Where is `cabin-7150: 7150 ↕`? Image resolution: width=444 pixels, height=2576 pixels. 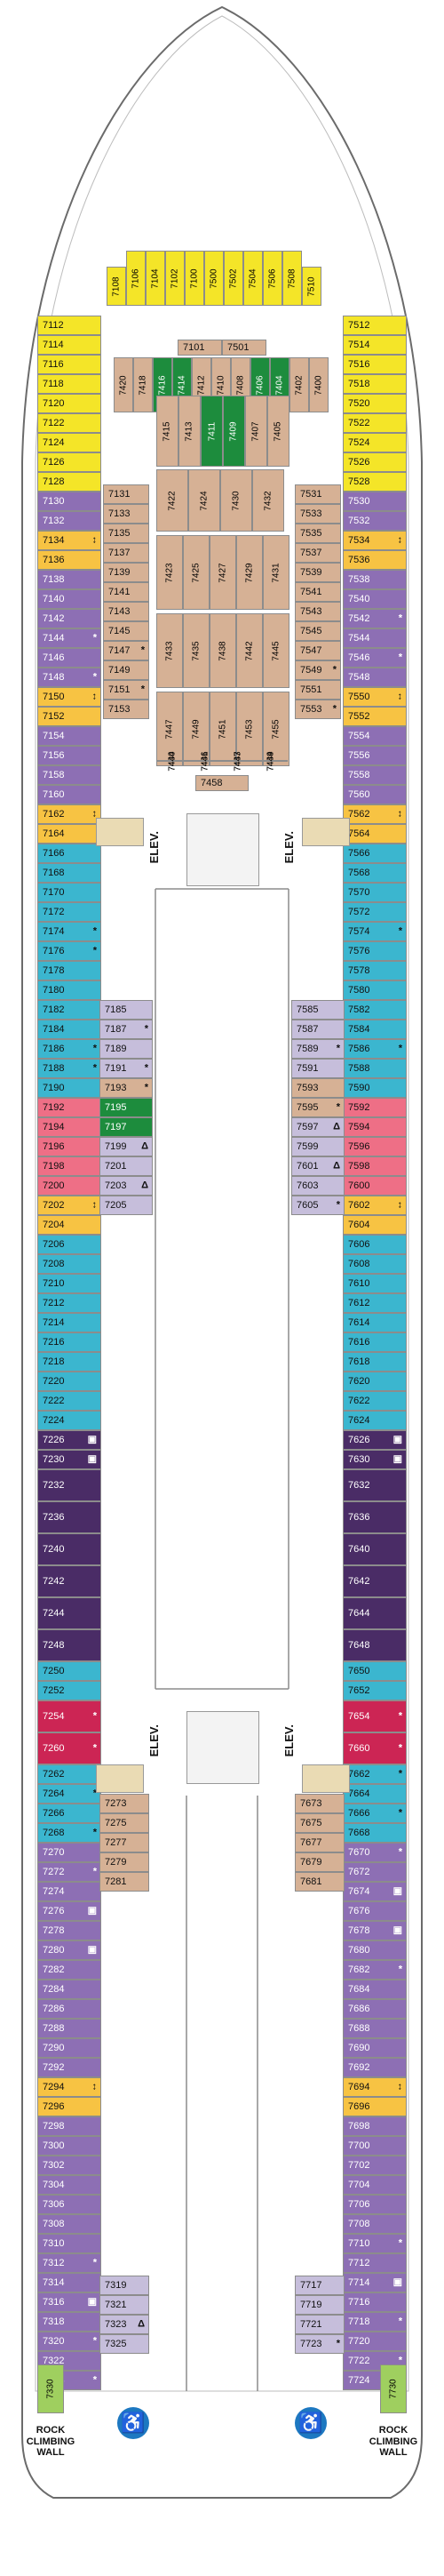
cabin-7150: 7150 ↕ is located at coordinates (69, 697).